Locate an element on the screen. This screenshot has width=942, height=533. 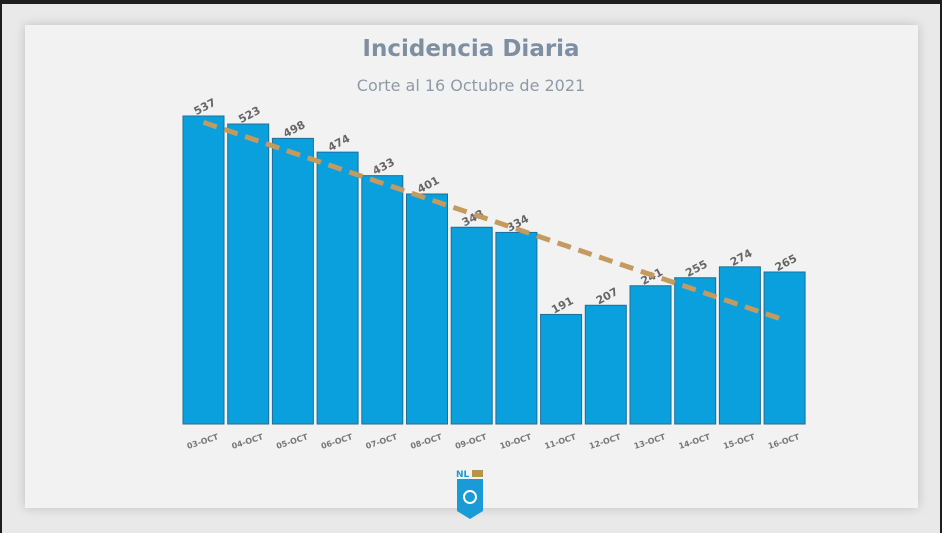
x-tick-label: 15-OCT is located at coordinates (739, 441).